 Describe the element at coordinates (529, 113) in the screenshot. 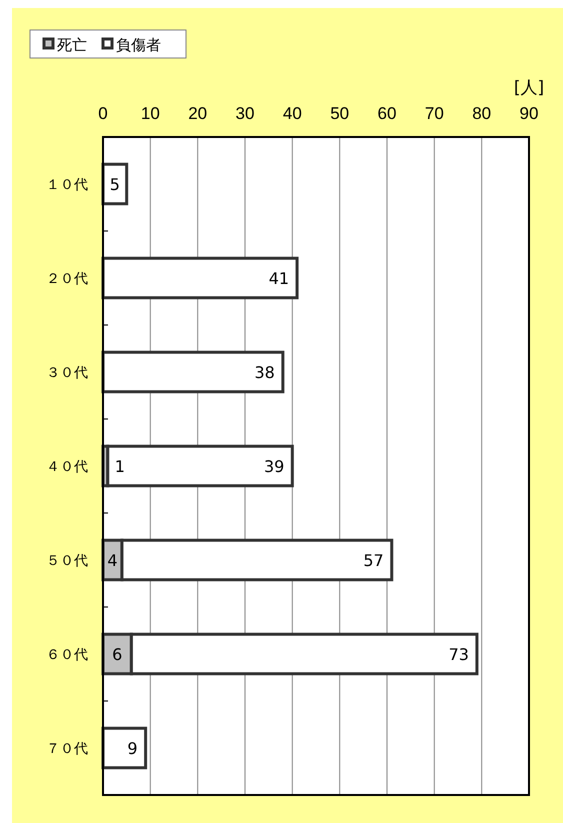

I see `x-tick-label: 90` at that location.